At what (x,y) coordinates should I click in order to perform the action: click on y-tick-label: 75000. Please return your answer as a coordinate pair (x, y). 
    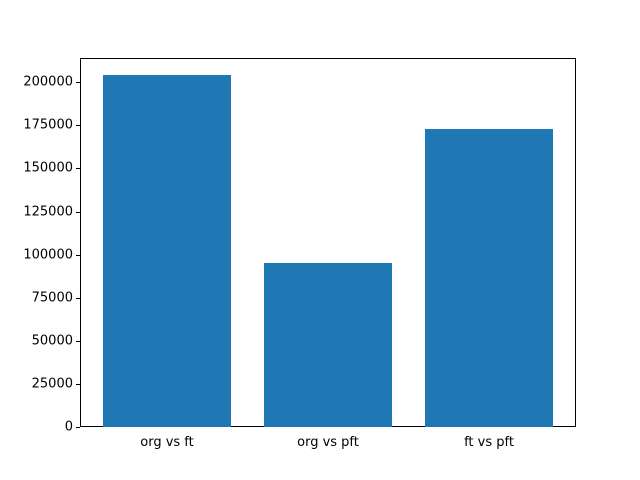
    Looking at the image, I should click on (52, 298).